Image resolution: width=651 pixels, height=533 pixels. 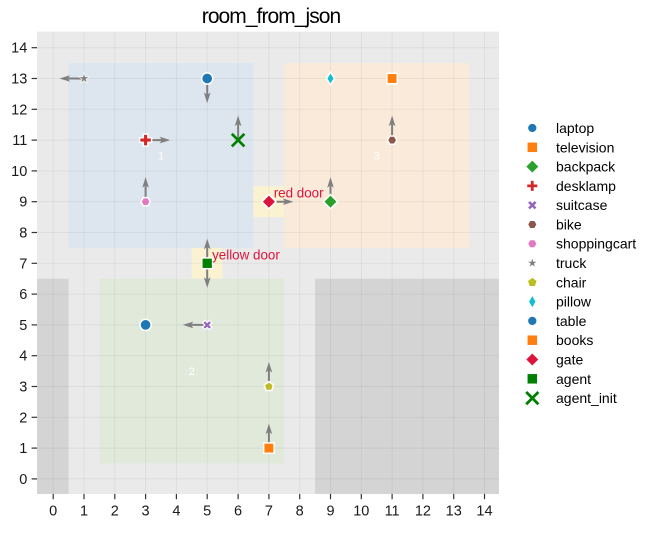 I want to click on svg-text: chair, so click(x=571, y=282).